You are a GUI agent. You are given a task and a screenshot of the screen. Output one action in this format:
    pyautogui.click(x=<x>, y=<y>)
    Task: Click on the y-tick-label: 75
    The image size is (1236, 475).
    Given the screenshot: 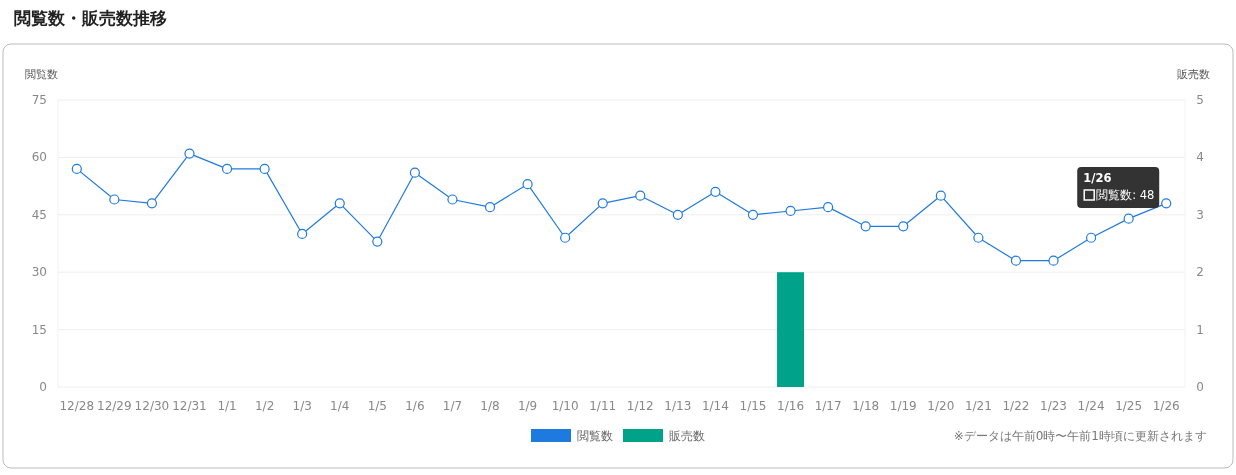 What is the action you would take?
    pyautogui.click(x=39, y=100)
    